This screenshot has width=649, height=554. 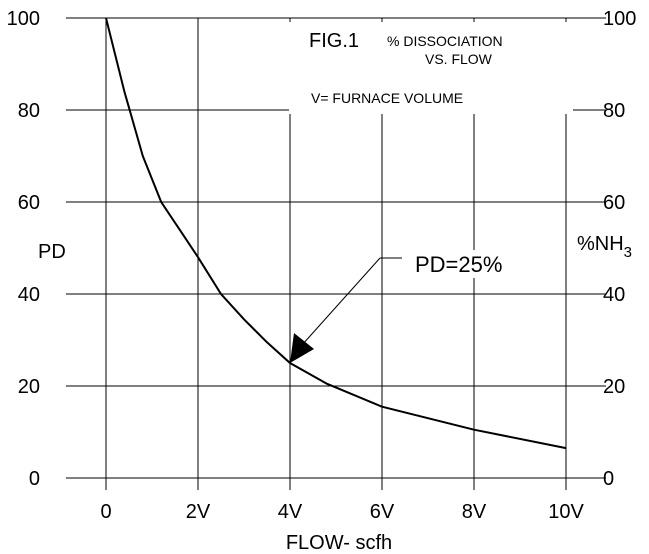 I want to click on annotation-arrowhead, so click(x=302, y=348).